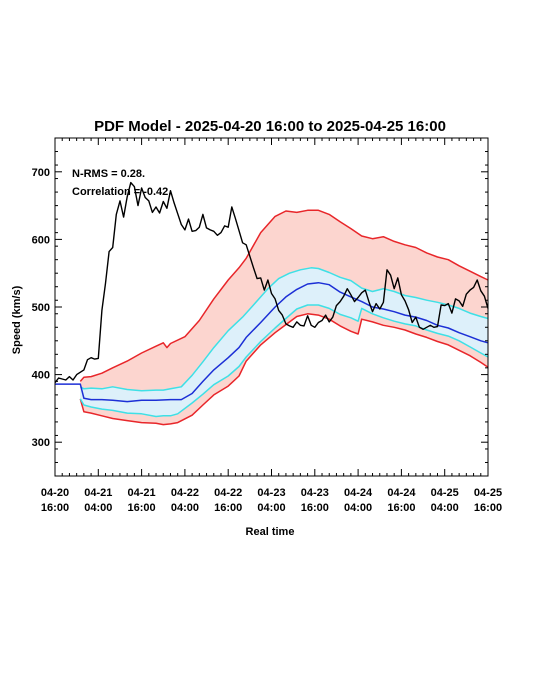 The image size is (540, 684). I want to click on x-tick-label-date: 04-20, so click(55, 493).